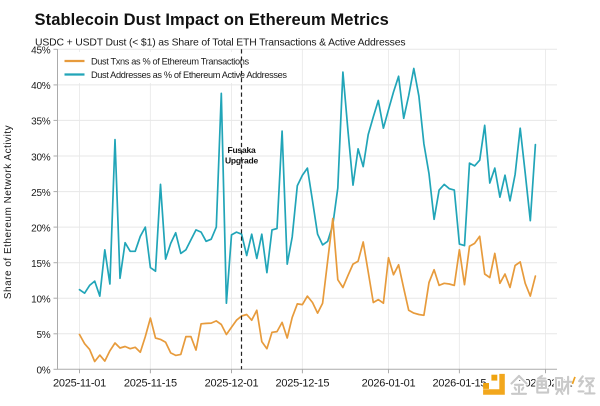 The height and width of the screenshot is (406, 600). Describe the element at coordinates (170, 62) in the screenshot. I see `svg-text:Dust Txns as % of Ethereum Tra: Dust Txns as % of Ethereum Transactions` at that location.